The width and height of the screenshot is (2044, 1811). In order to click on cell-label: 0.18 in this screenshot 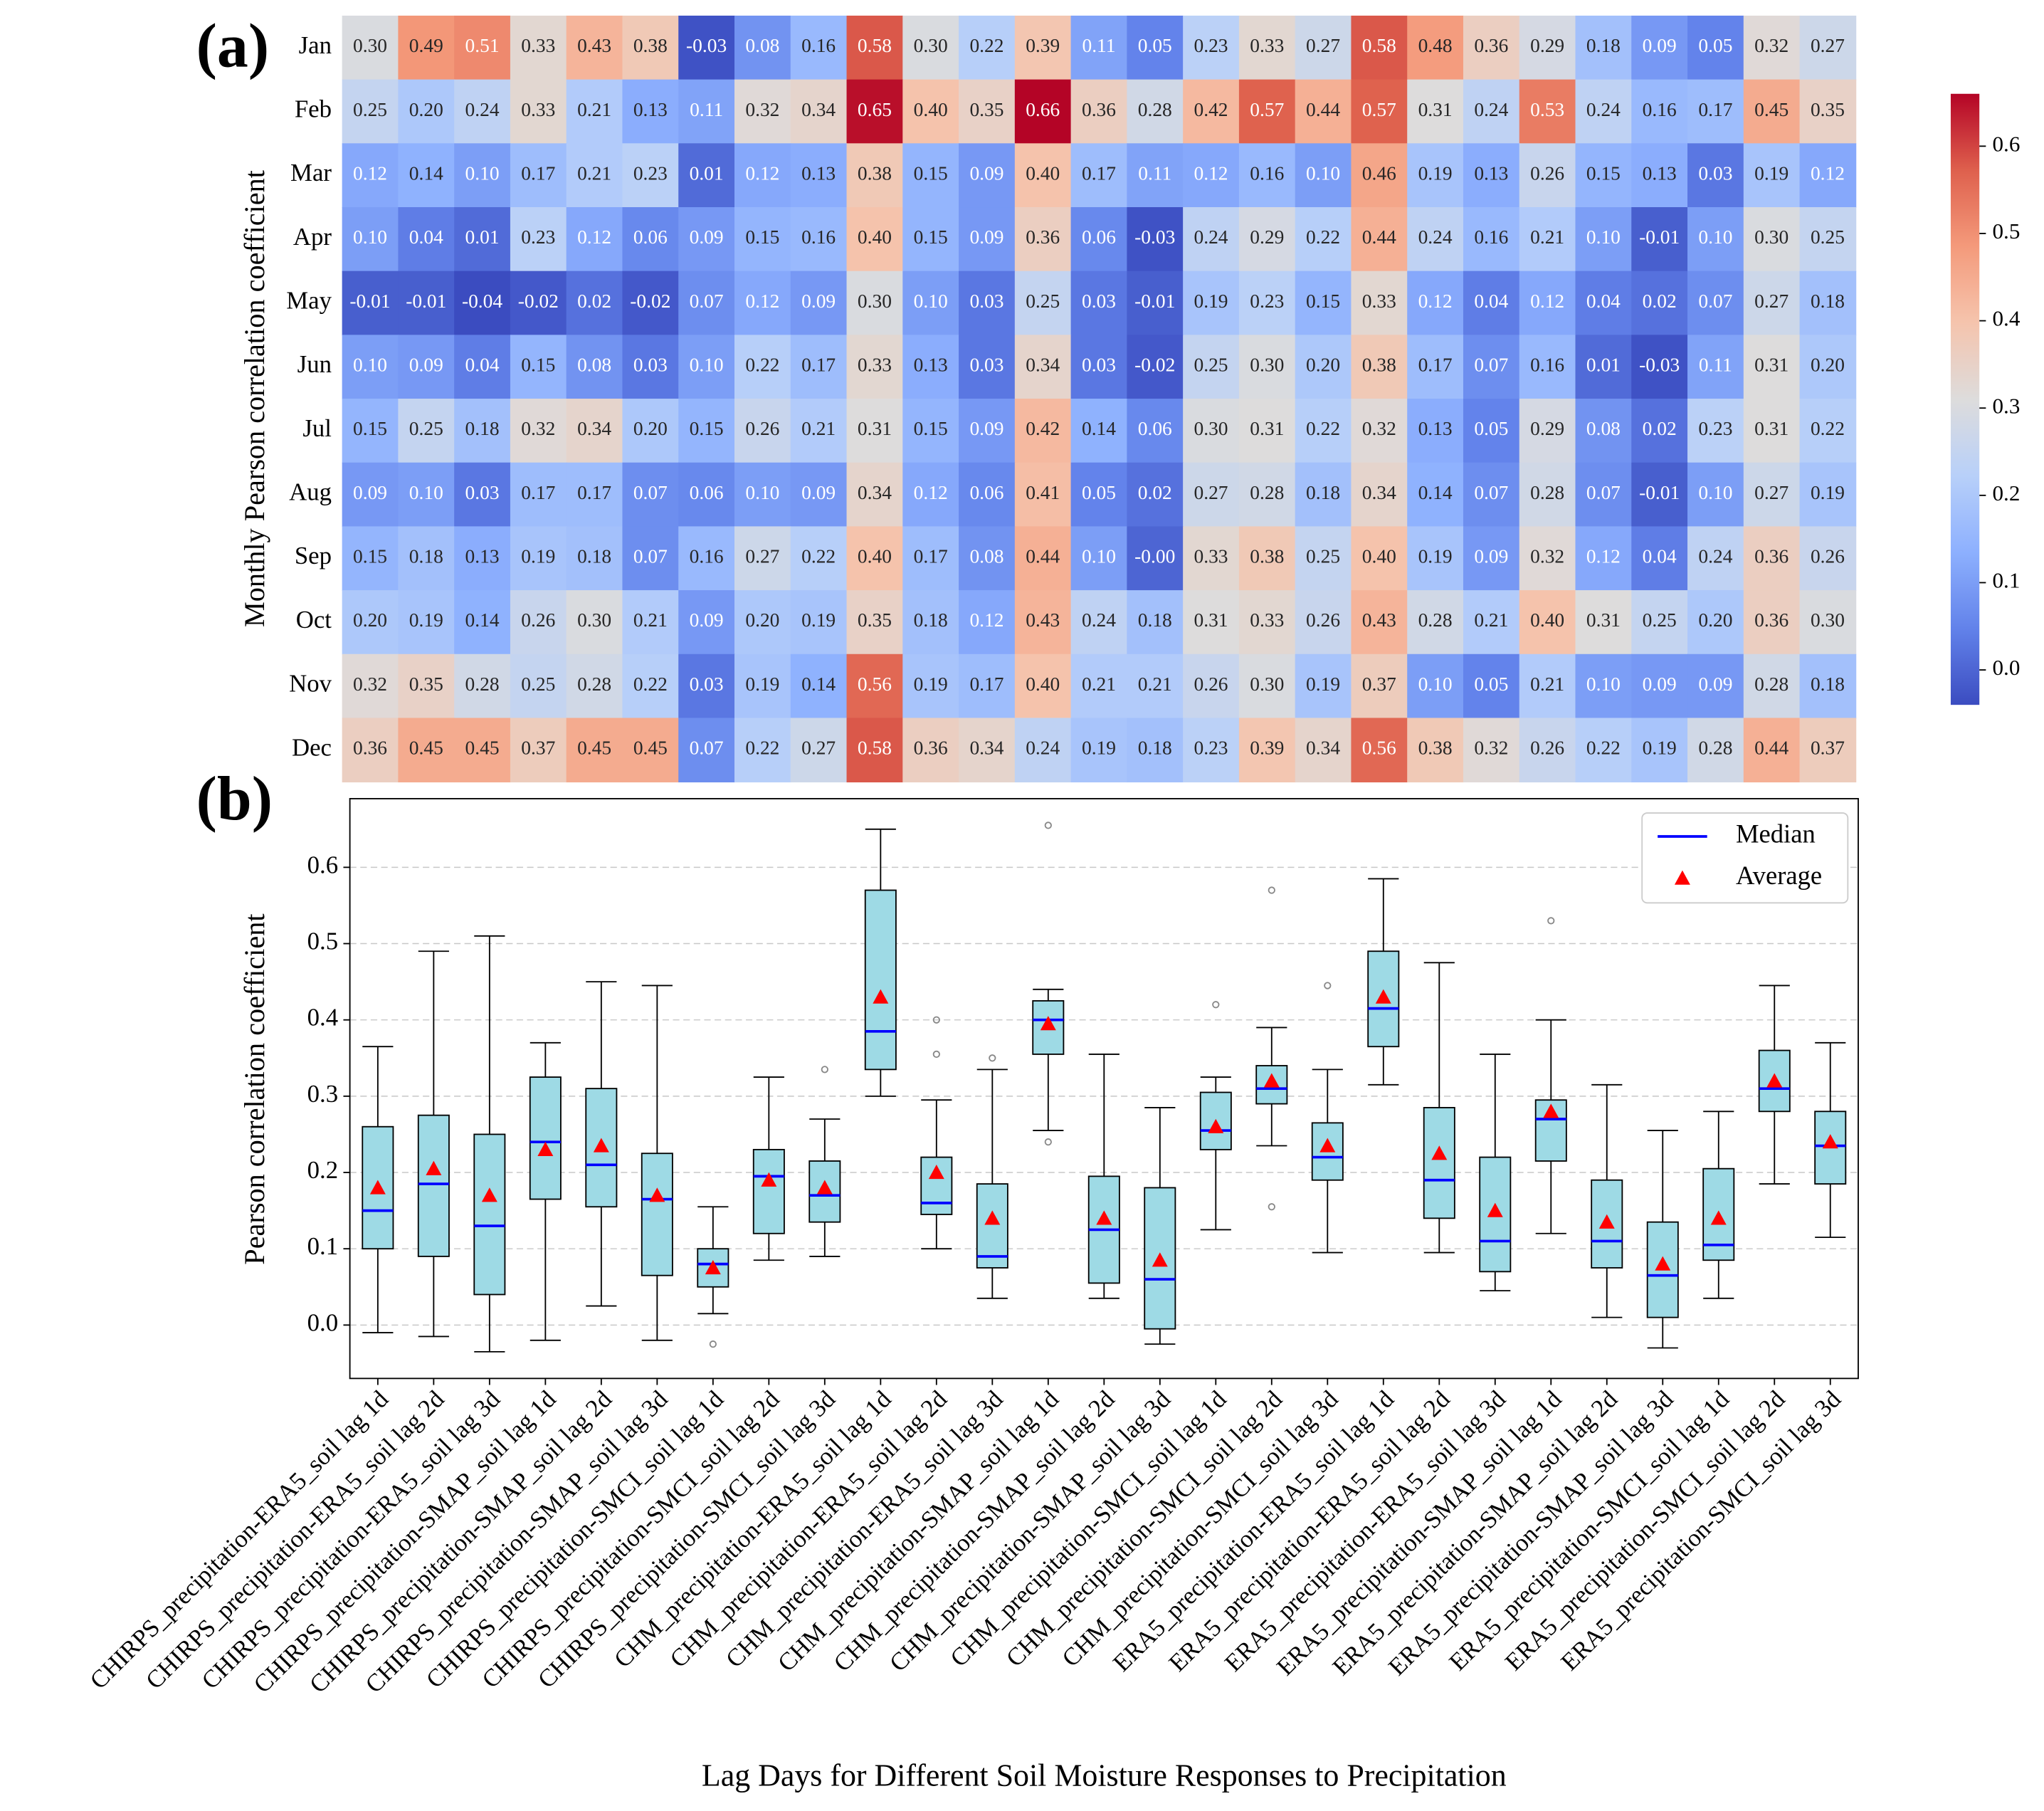, I will do `click(482, 429)`.